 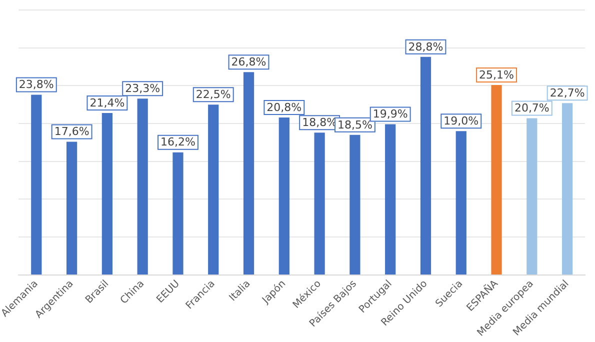 I want to click on data-label: 19,9%, so click(x=390, y=114).